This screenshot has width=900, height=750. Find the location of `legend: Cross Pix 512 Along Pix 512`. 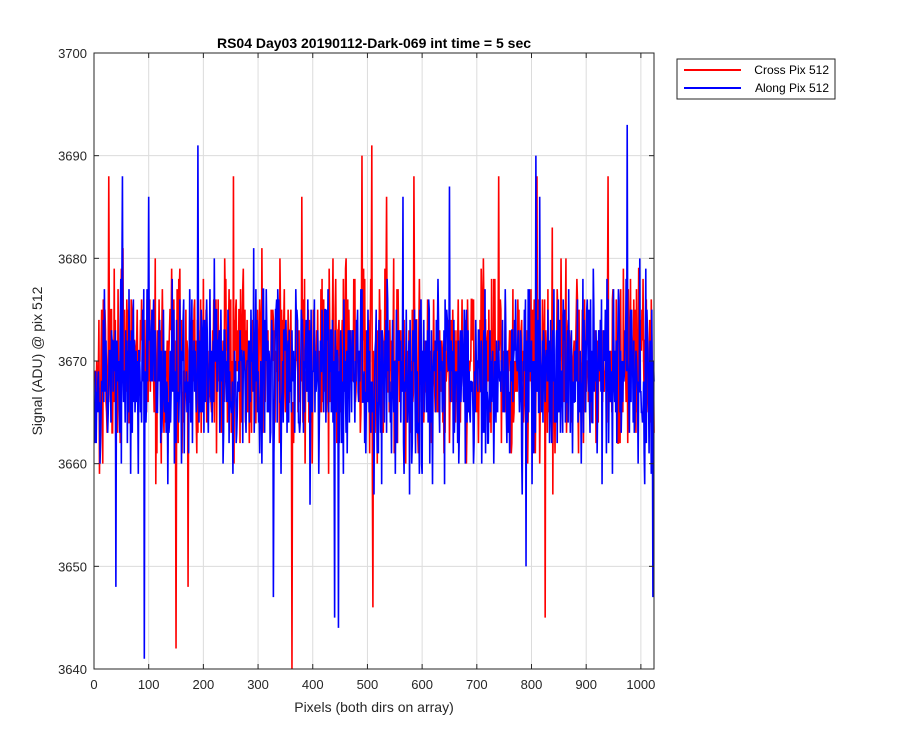

legend: Cross Pix 512 Along Pix 512 is located at coordinates (756, 79).